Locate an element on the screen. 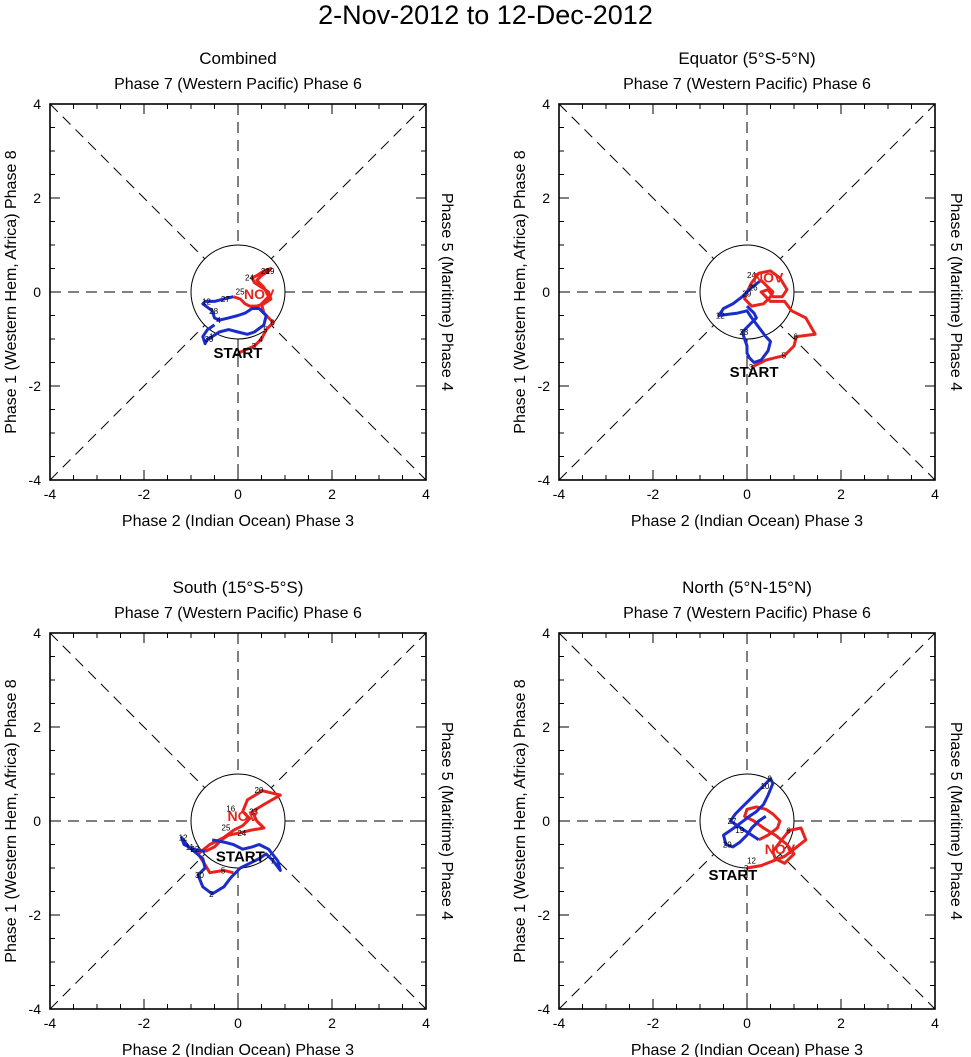  top-axis-label: Phase 7 (Western Pacific) Phase 6 is located at coordinates (238, 613).